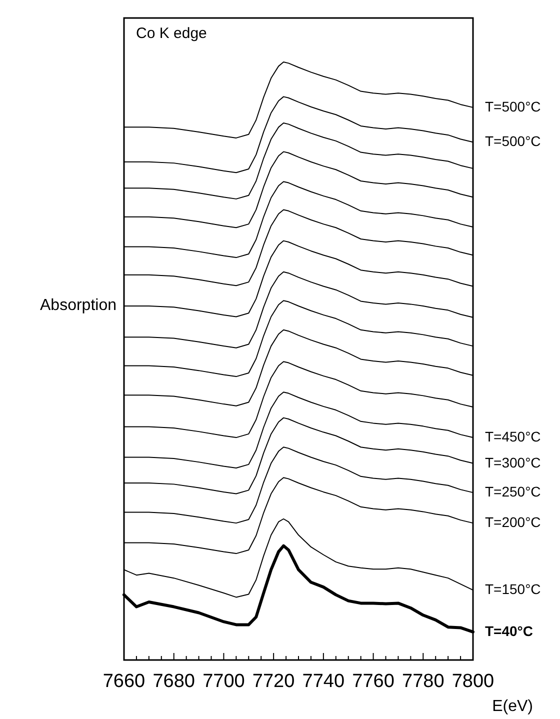  Describe the element at coordinates (323, 681) in the screenshot. I see `x-tick-label: 7740` at that location.